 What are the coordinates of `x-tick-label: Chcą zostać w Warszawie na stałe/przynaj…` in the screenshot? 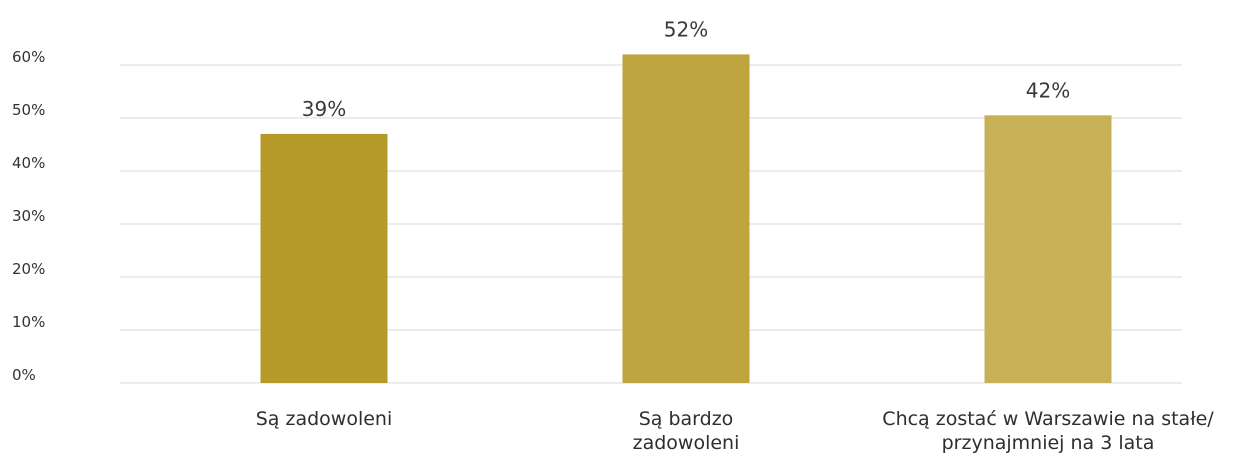 It's located at (1048, 431).